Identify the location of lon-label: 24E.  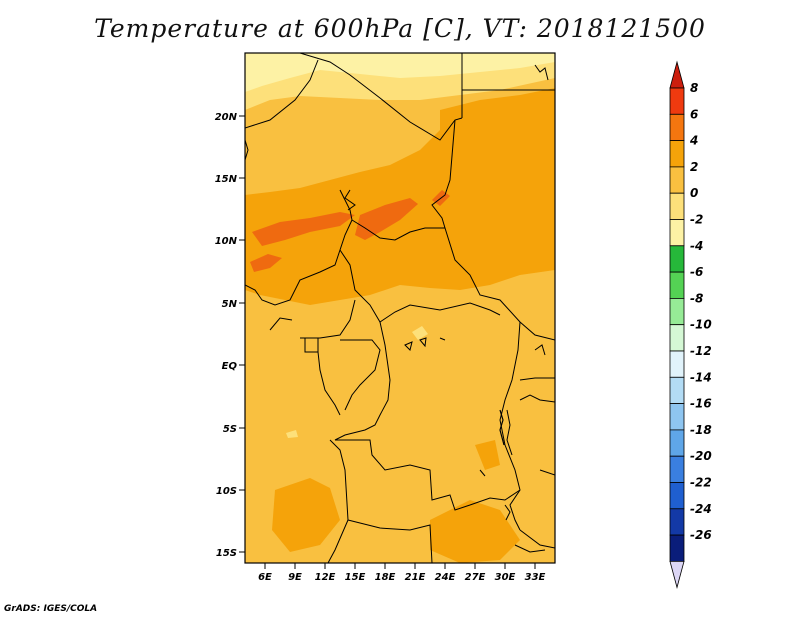
(445, 577).